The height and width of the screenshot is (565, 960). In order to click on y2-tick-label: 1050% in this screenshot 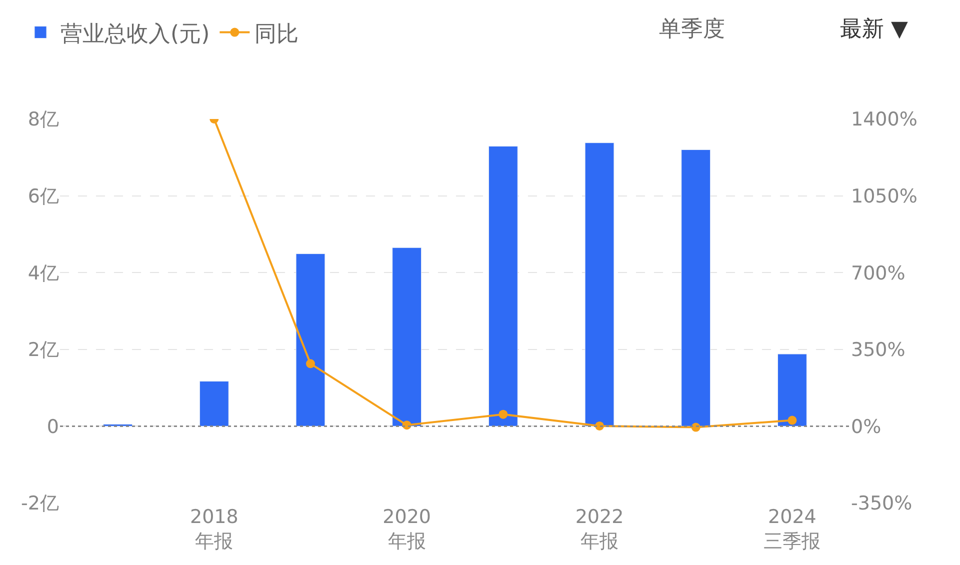, I will do `click(884, 196)`.